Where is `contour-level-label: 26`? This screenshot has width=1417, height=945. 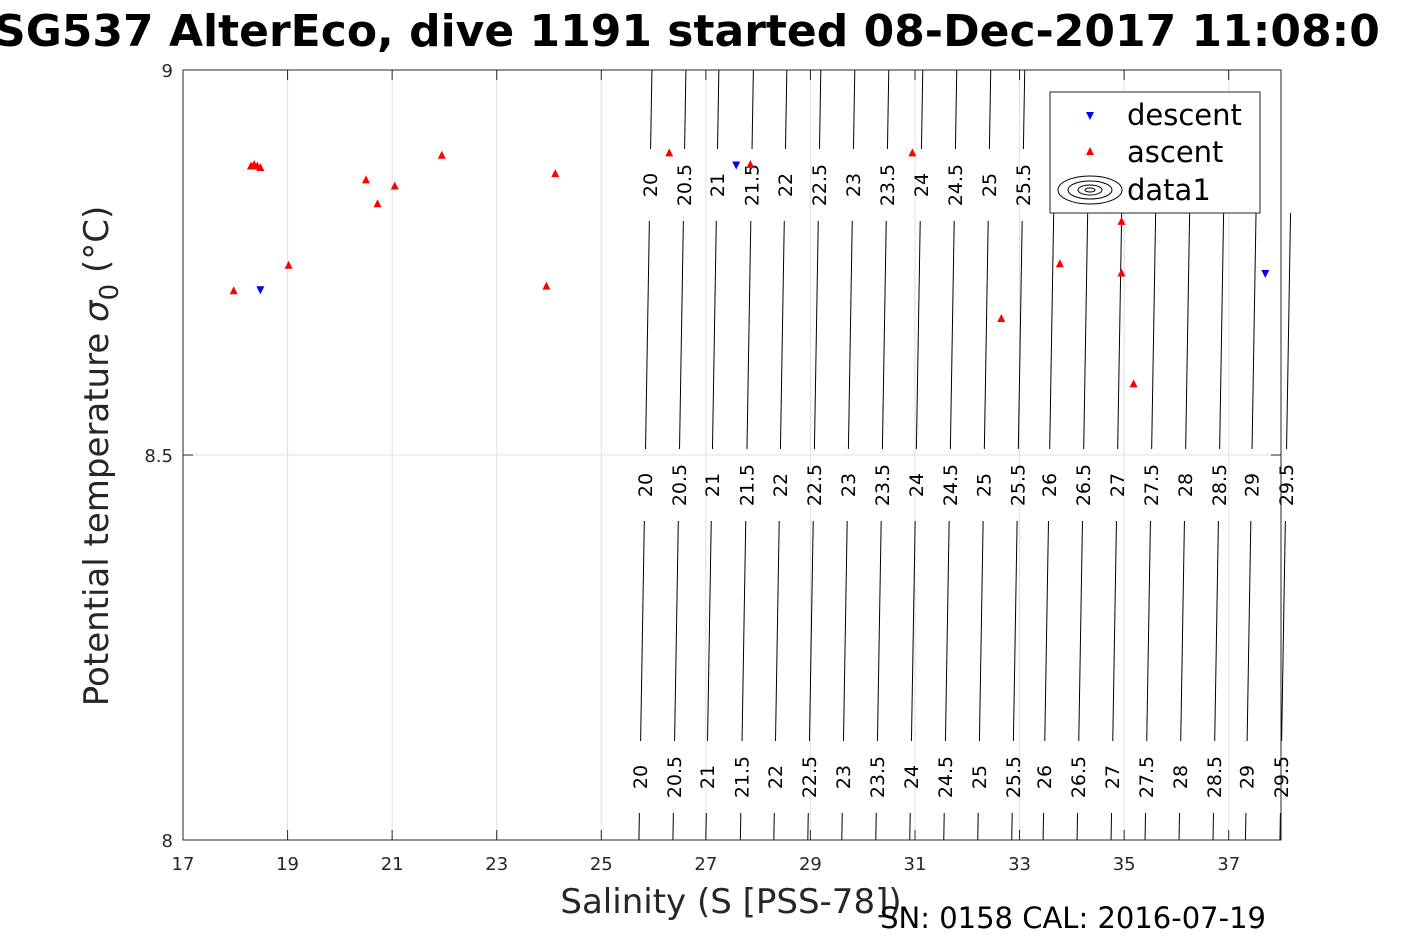 contour-level-label: 26 is located at coordinates (1050, 485).